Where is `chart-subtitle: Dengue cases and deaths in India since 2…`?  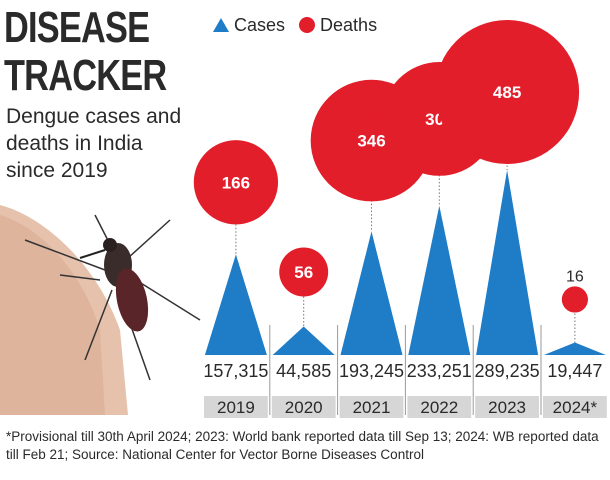
chart-subtitle: Dengue cases and deaths in India since 2… is located at coordinates (94, 143).